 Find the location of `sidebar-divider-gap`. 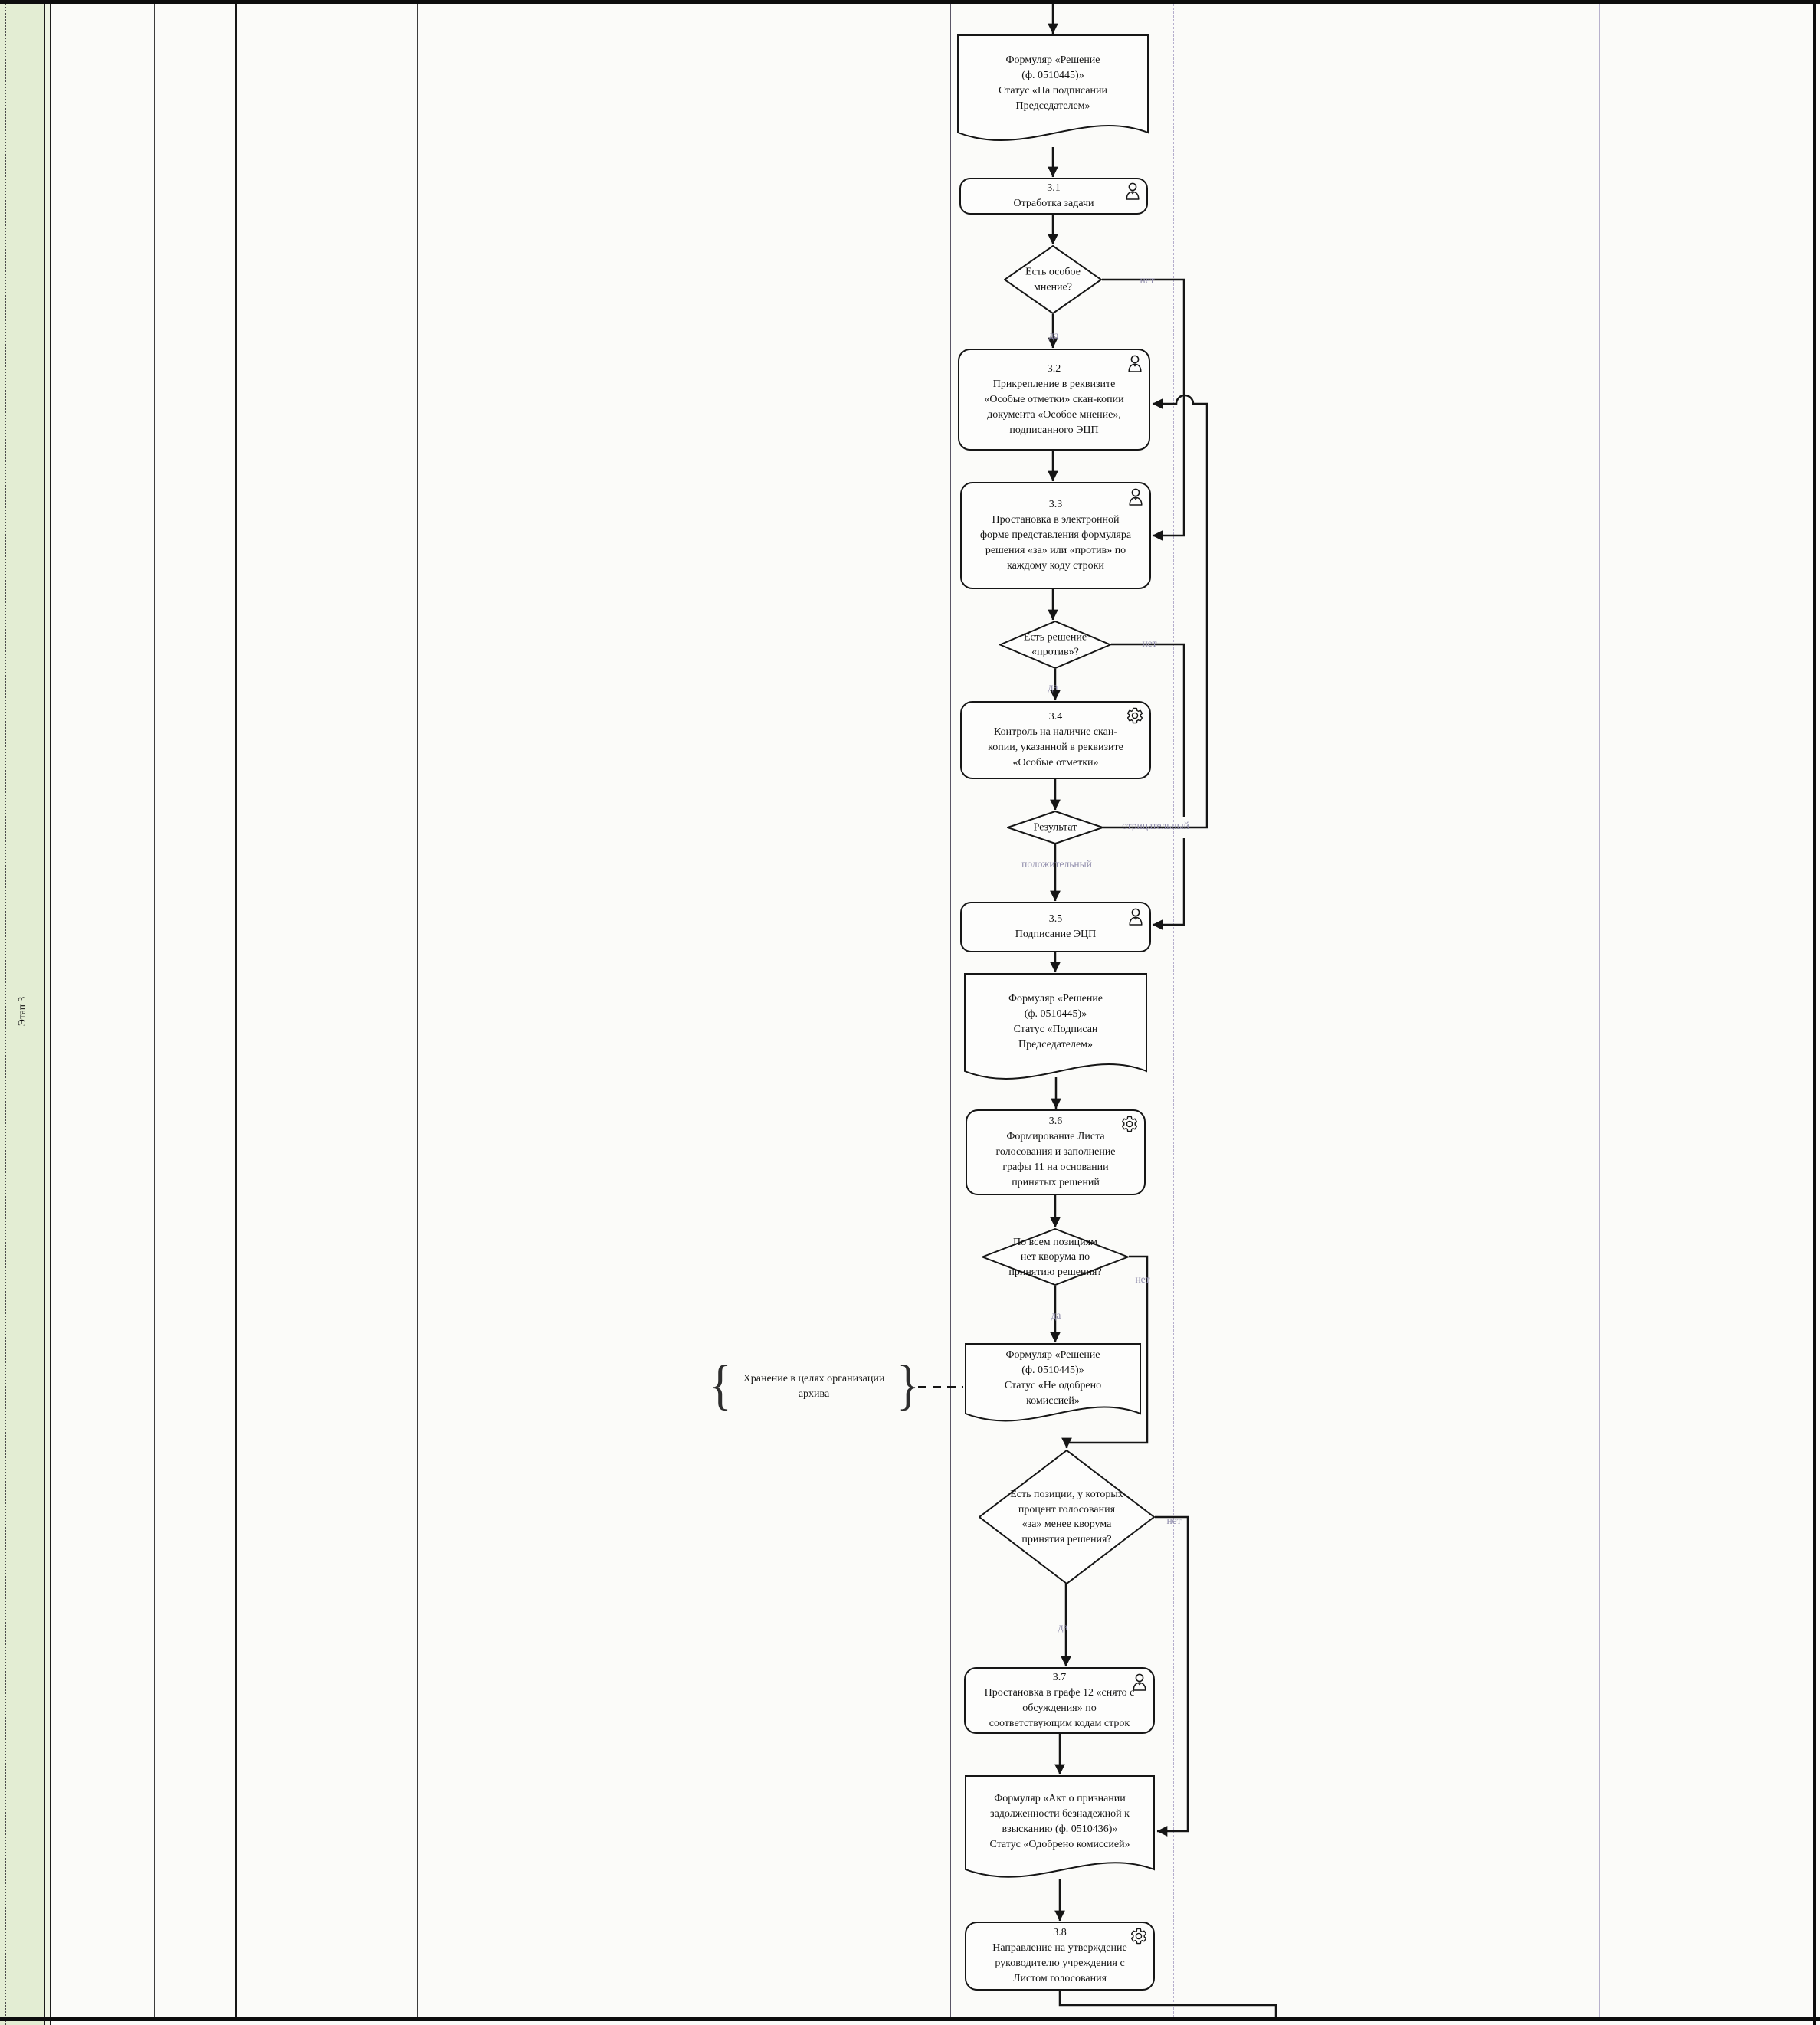

sidebar-divider-gap is located at coordinates (47, 1012).